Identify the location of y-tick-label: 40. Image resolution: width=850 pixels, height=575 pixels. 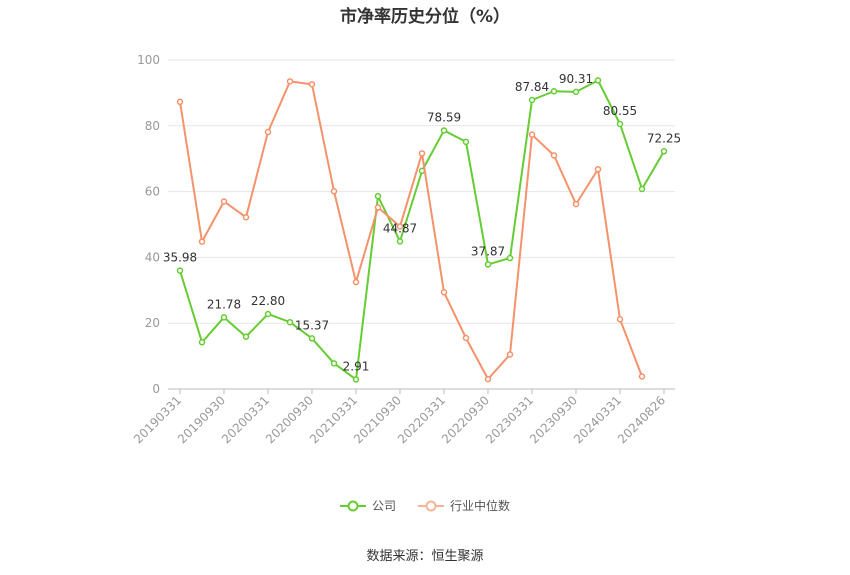
(152, 257).